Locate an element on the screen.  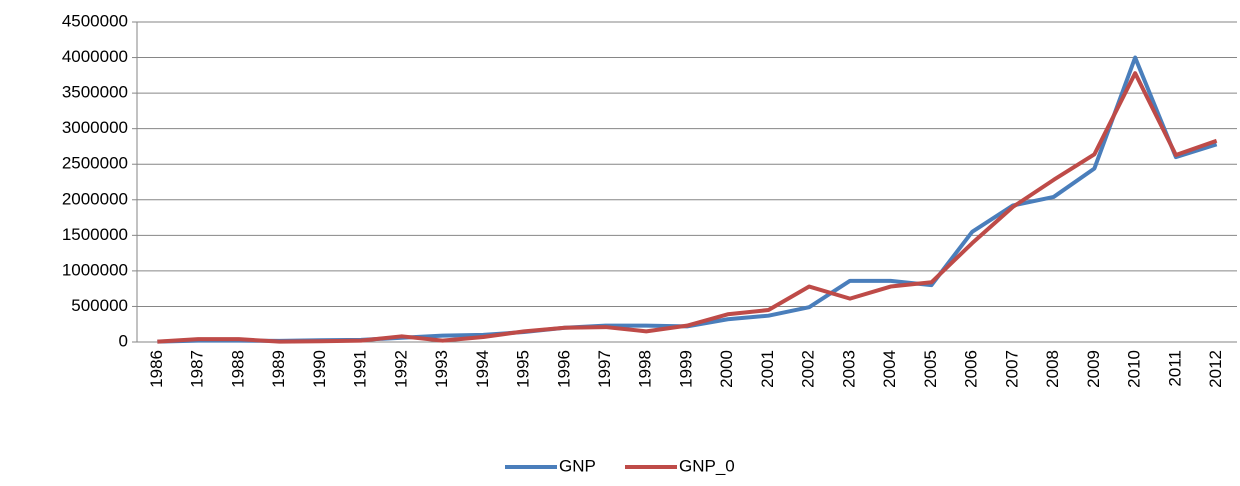
y-tick-label: 3000000 is located at coordinates (95, 127).